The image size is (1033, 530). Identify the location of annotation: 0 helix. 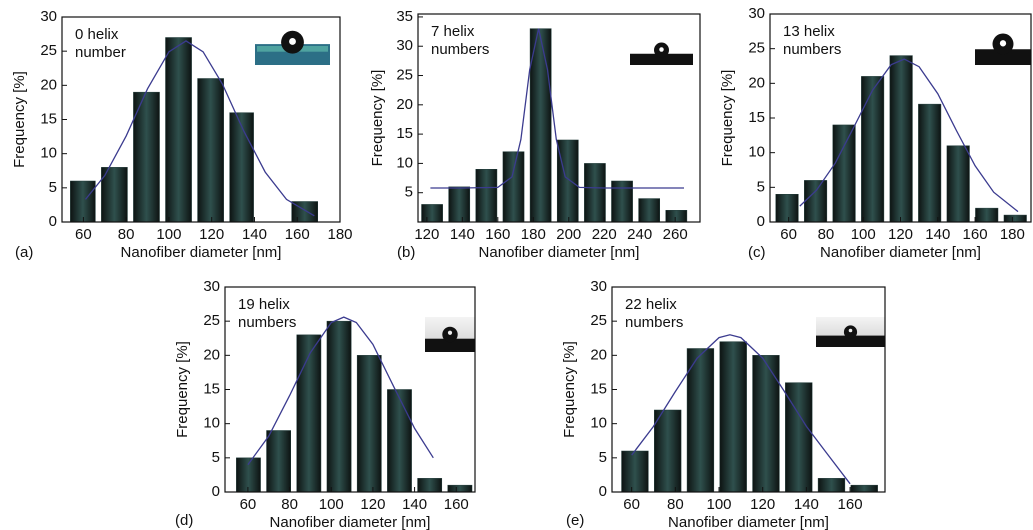
(97, 34).